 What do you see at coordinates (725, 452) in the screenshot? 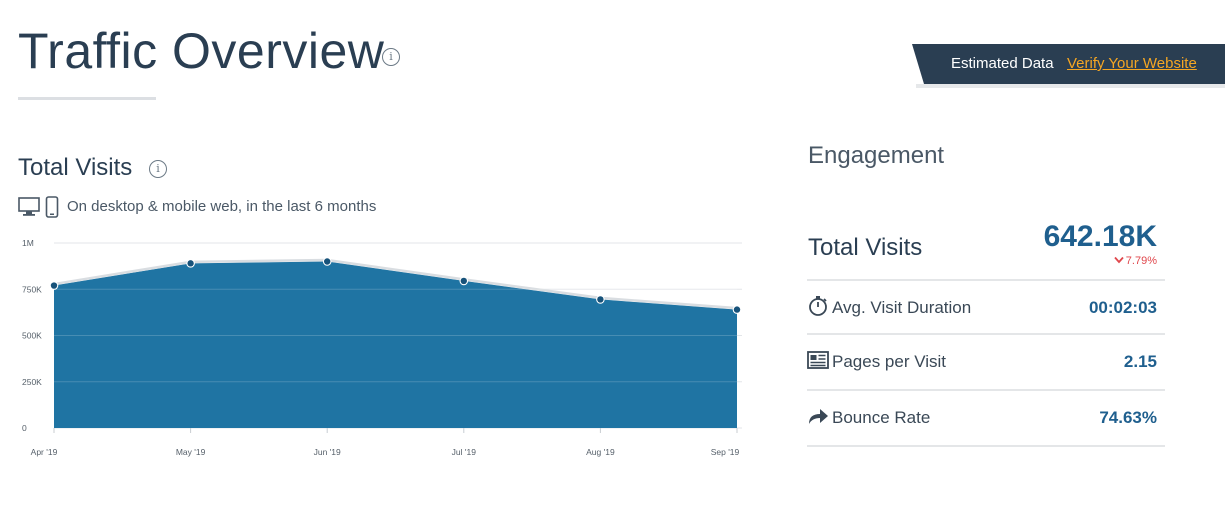
I see `x-tick-label: Sep '19` at bounding box center [725, 452].